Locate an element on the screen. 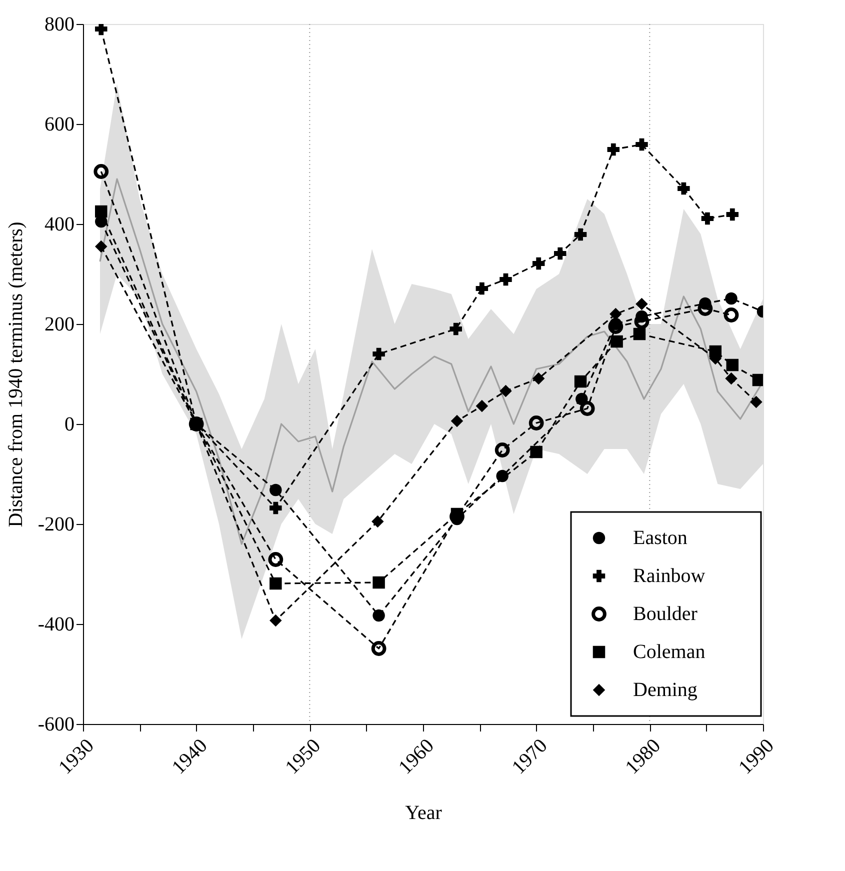 Image resolution: width=845 pixels, height=871 pixels. legend-label: Boulder is located at coordinates (665, 614).